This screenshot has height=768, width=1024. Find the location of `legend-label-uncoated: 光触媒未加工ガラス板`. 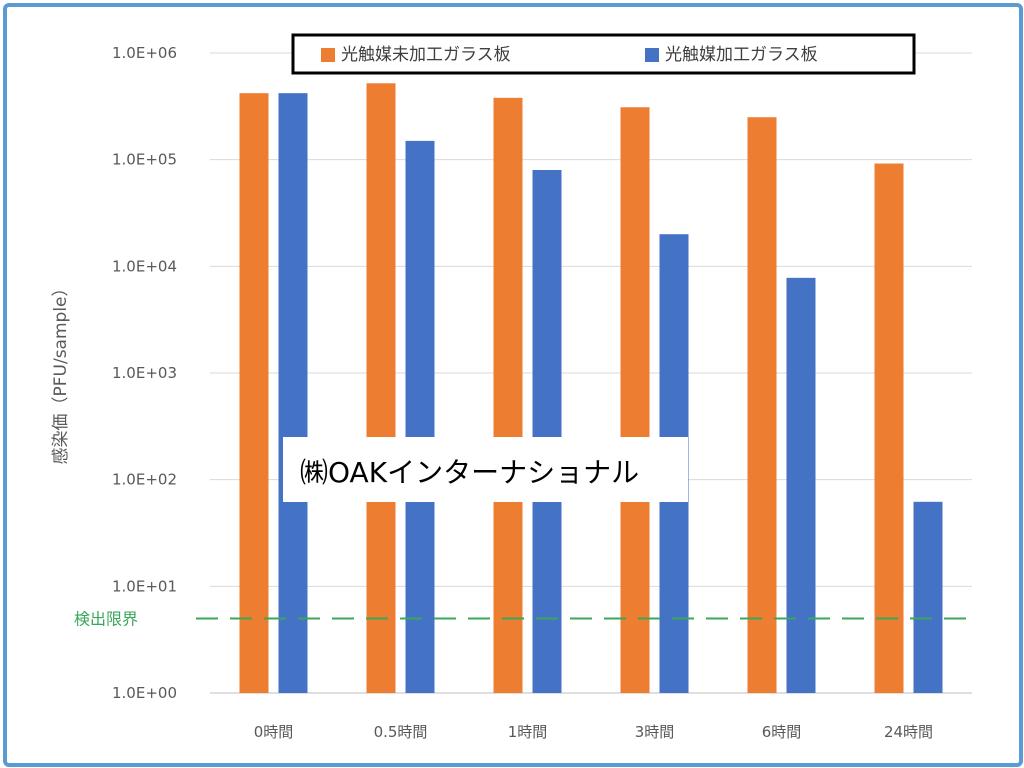

legend-label-uncoated: 光触媒未加工ガラス板 is located at coordinates (426, 55).